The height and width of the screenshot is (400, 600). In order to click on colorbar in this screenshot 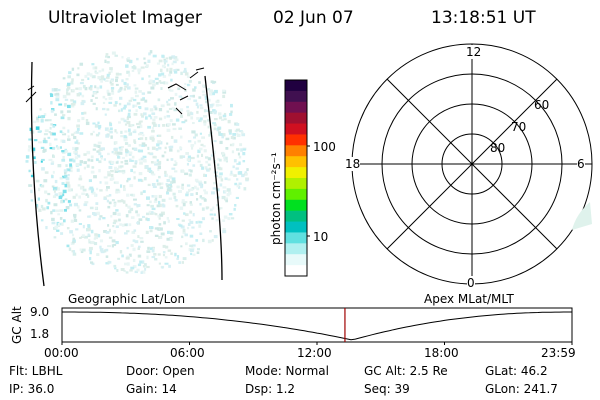, I will do `click(297, 178)`.